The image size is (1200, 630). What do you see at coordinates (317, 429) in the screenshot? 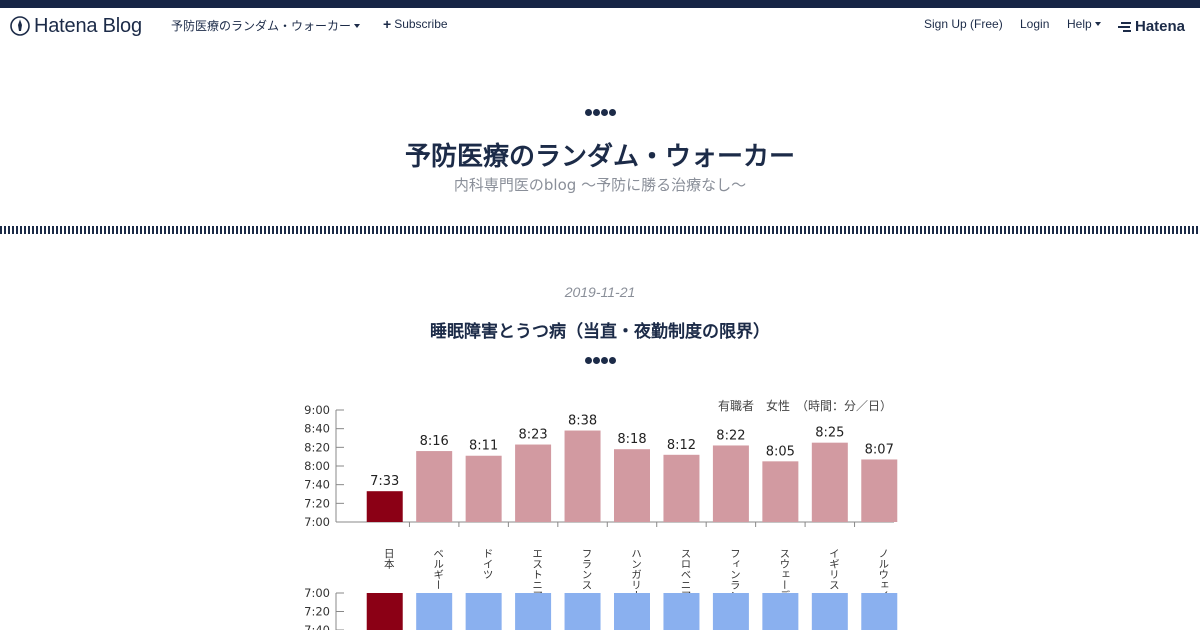
I see `y-tick-label: 8:40` at bounding box center [317, 429].